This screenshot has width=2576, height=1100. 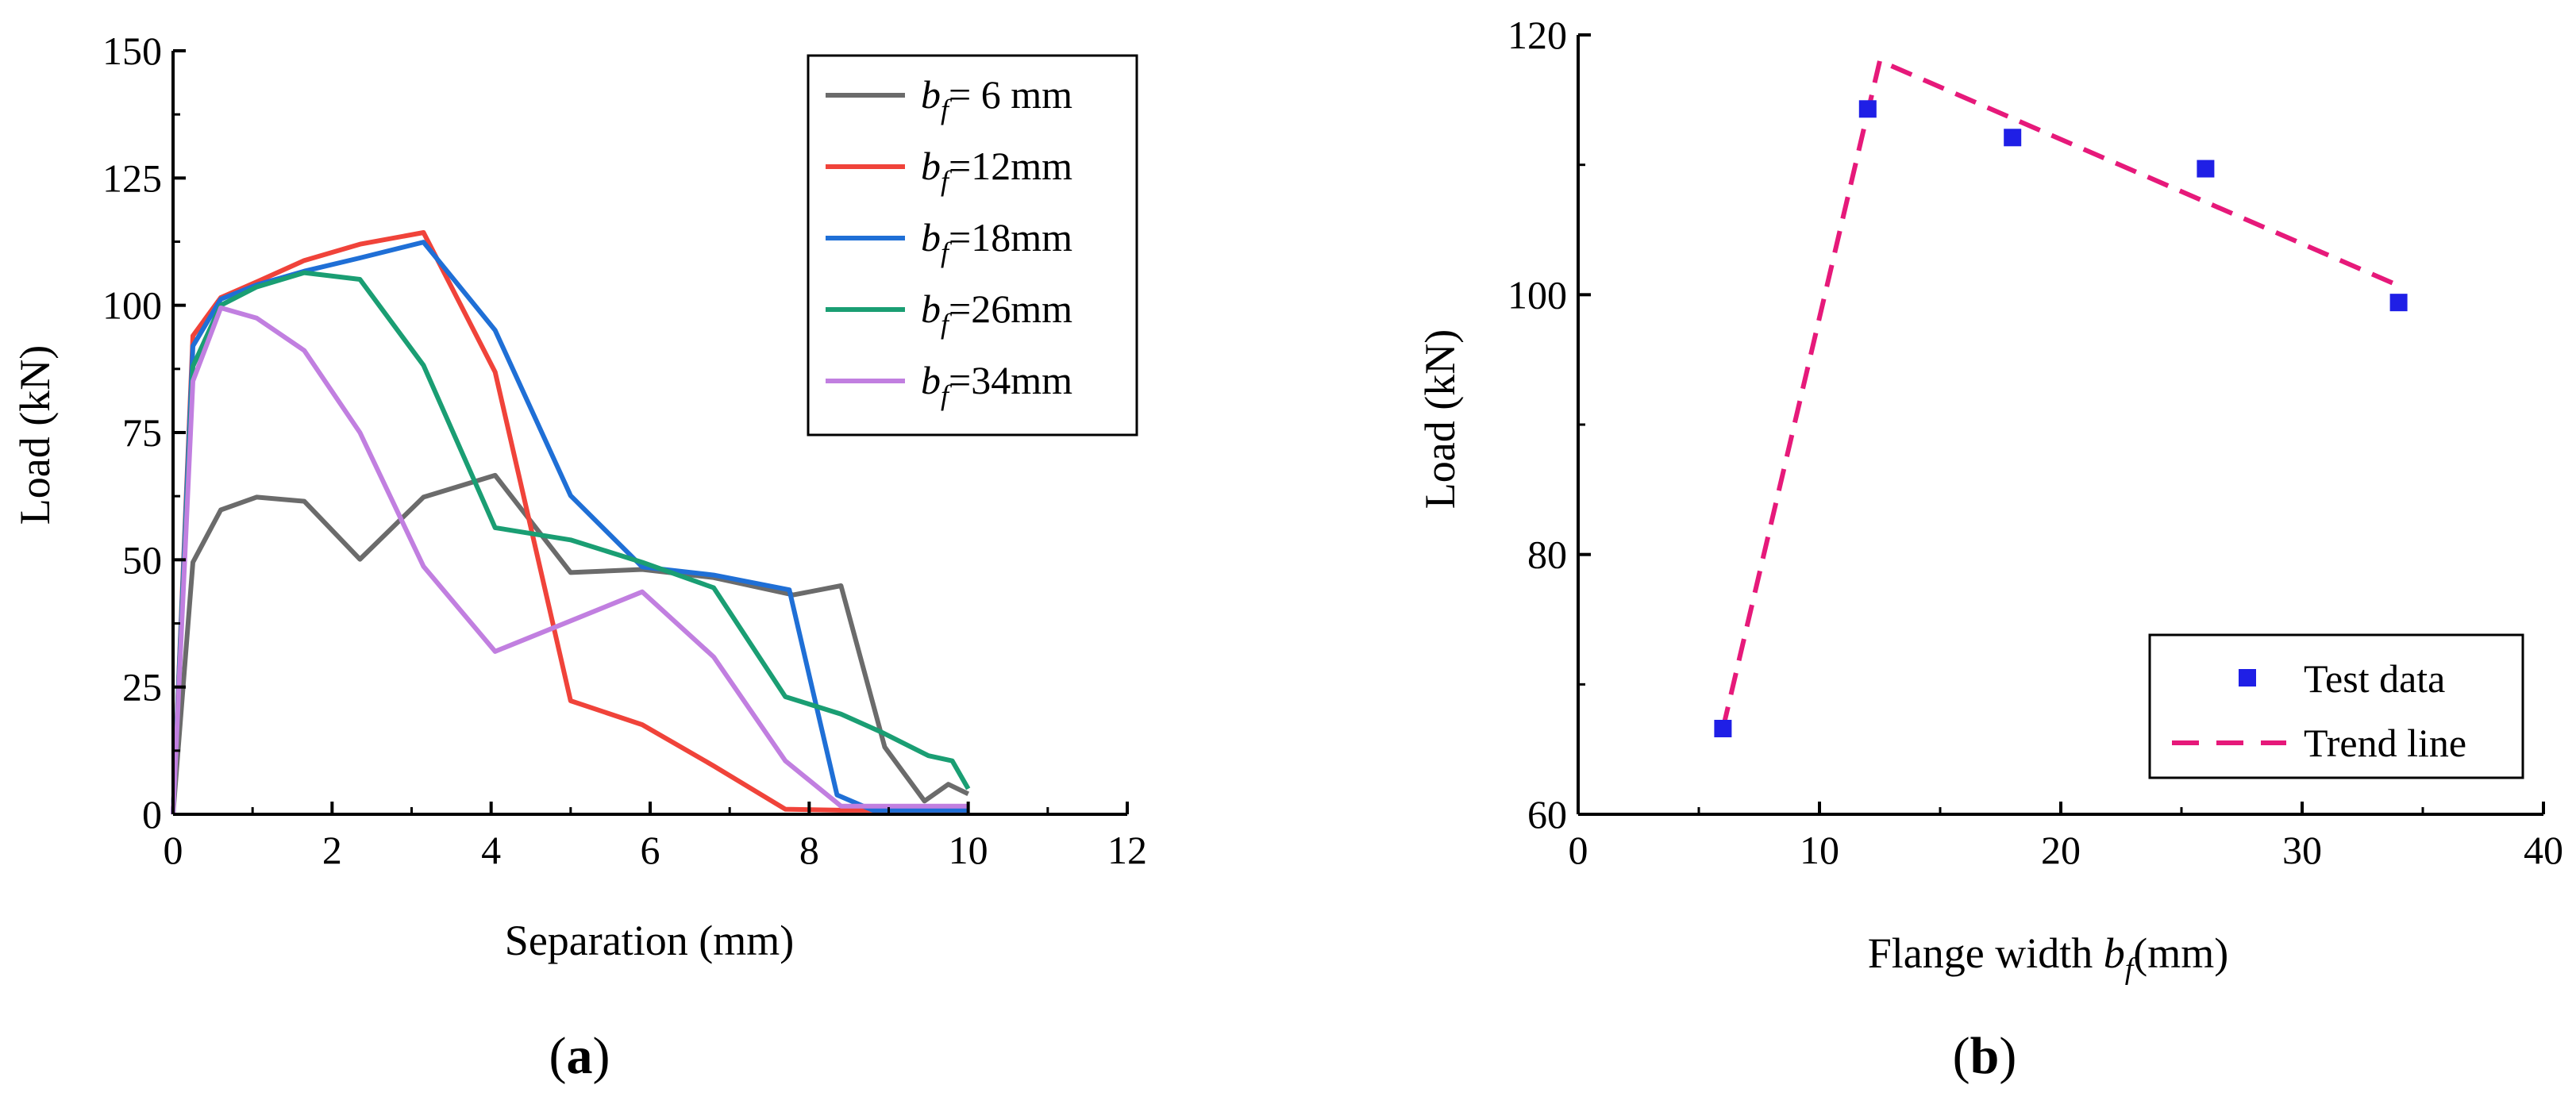 I want to click on chart-a-legend-label: bf=12mm, so click(x=996, y=170).